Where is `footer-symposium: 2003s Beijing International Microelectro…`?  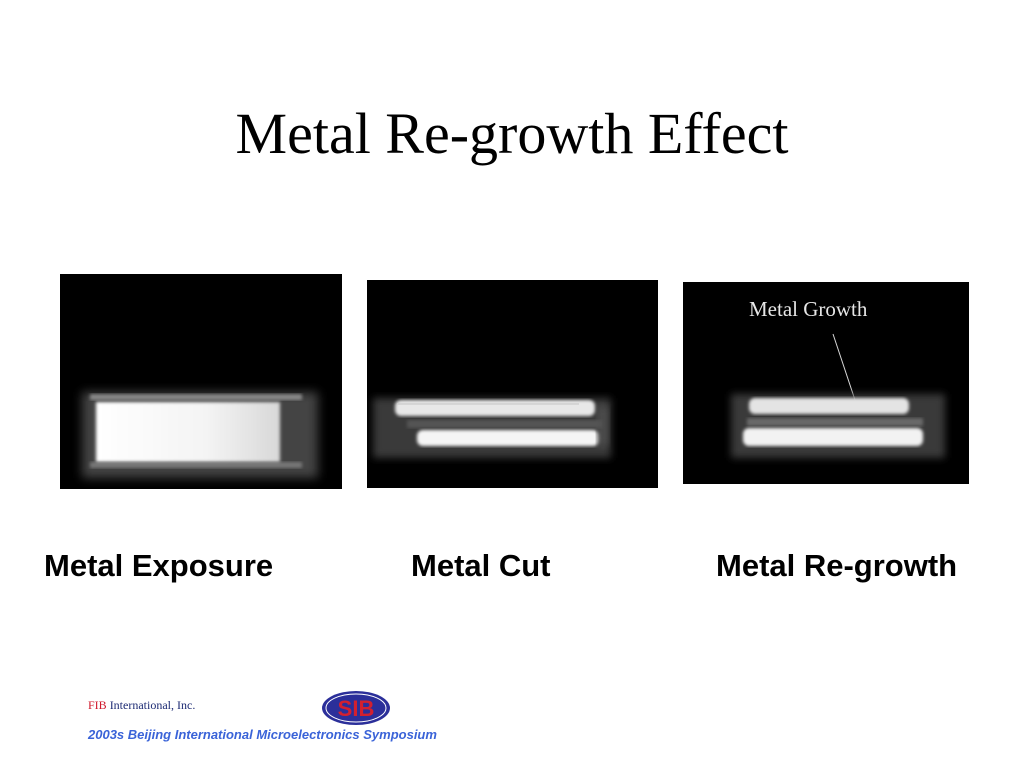 footer-symposium: 2003s Beijing International Microelectro… is located at coordinates (262, 734).